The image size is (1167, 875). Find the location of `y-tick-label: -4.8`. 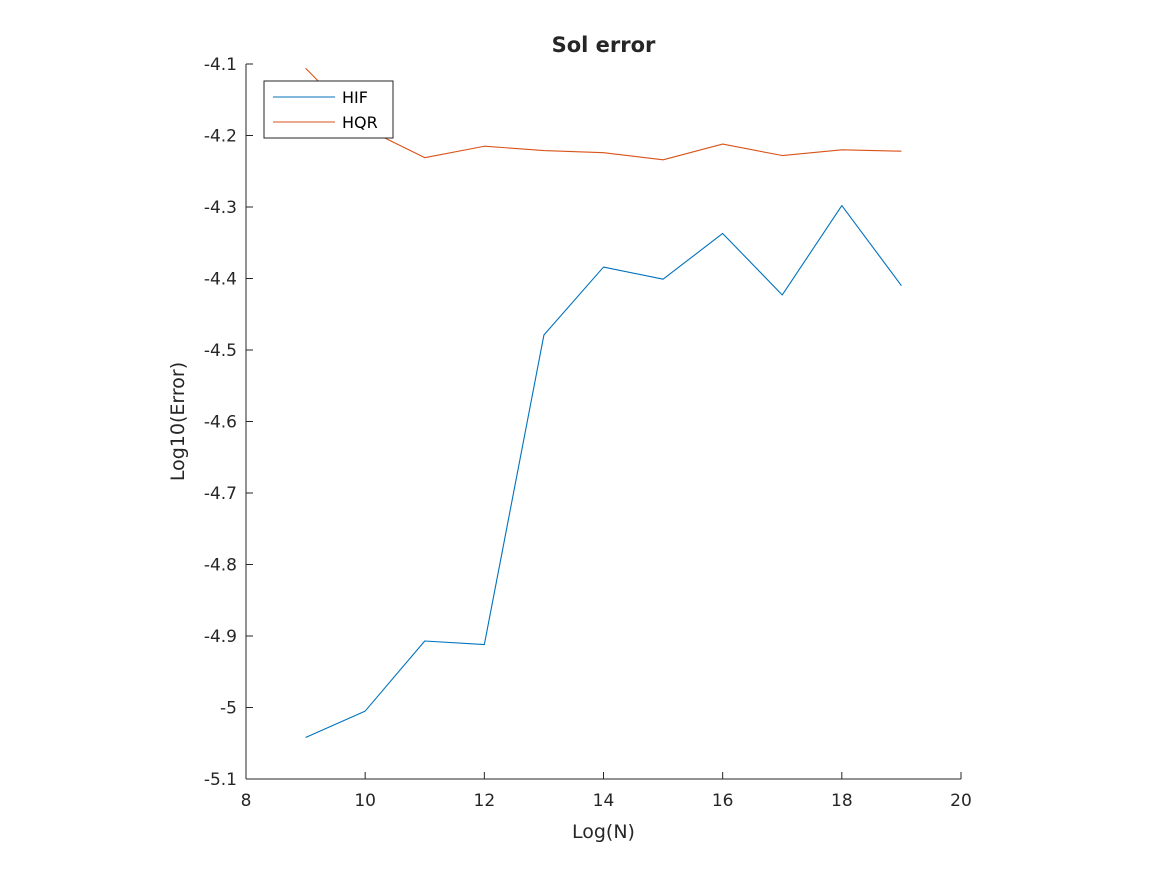

y-tick-label: -4.8 is located at coordinates (220, 566).